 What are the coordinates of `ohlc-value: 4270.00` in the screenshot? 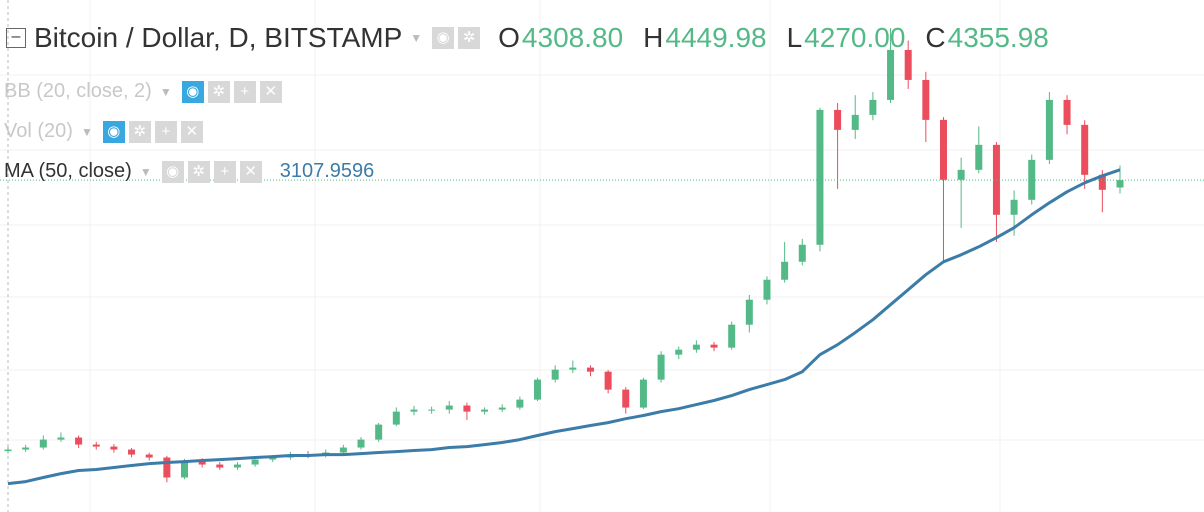 It's located at (855, 37).